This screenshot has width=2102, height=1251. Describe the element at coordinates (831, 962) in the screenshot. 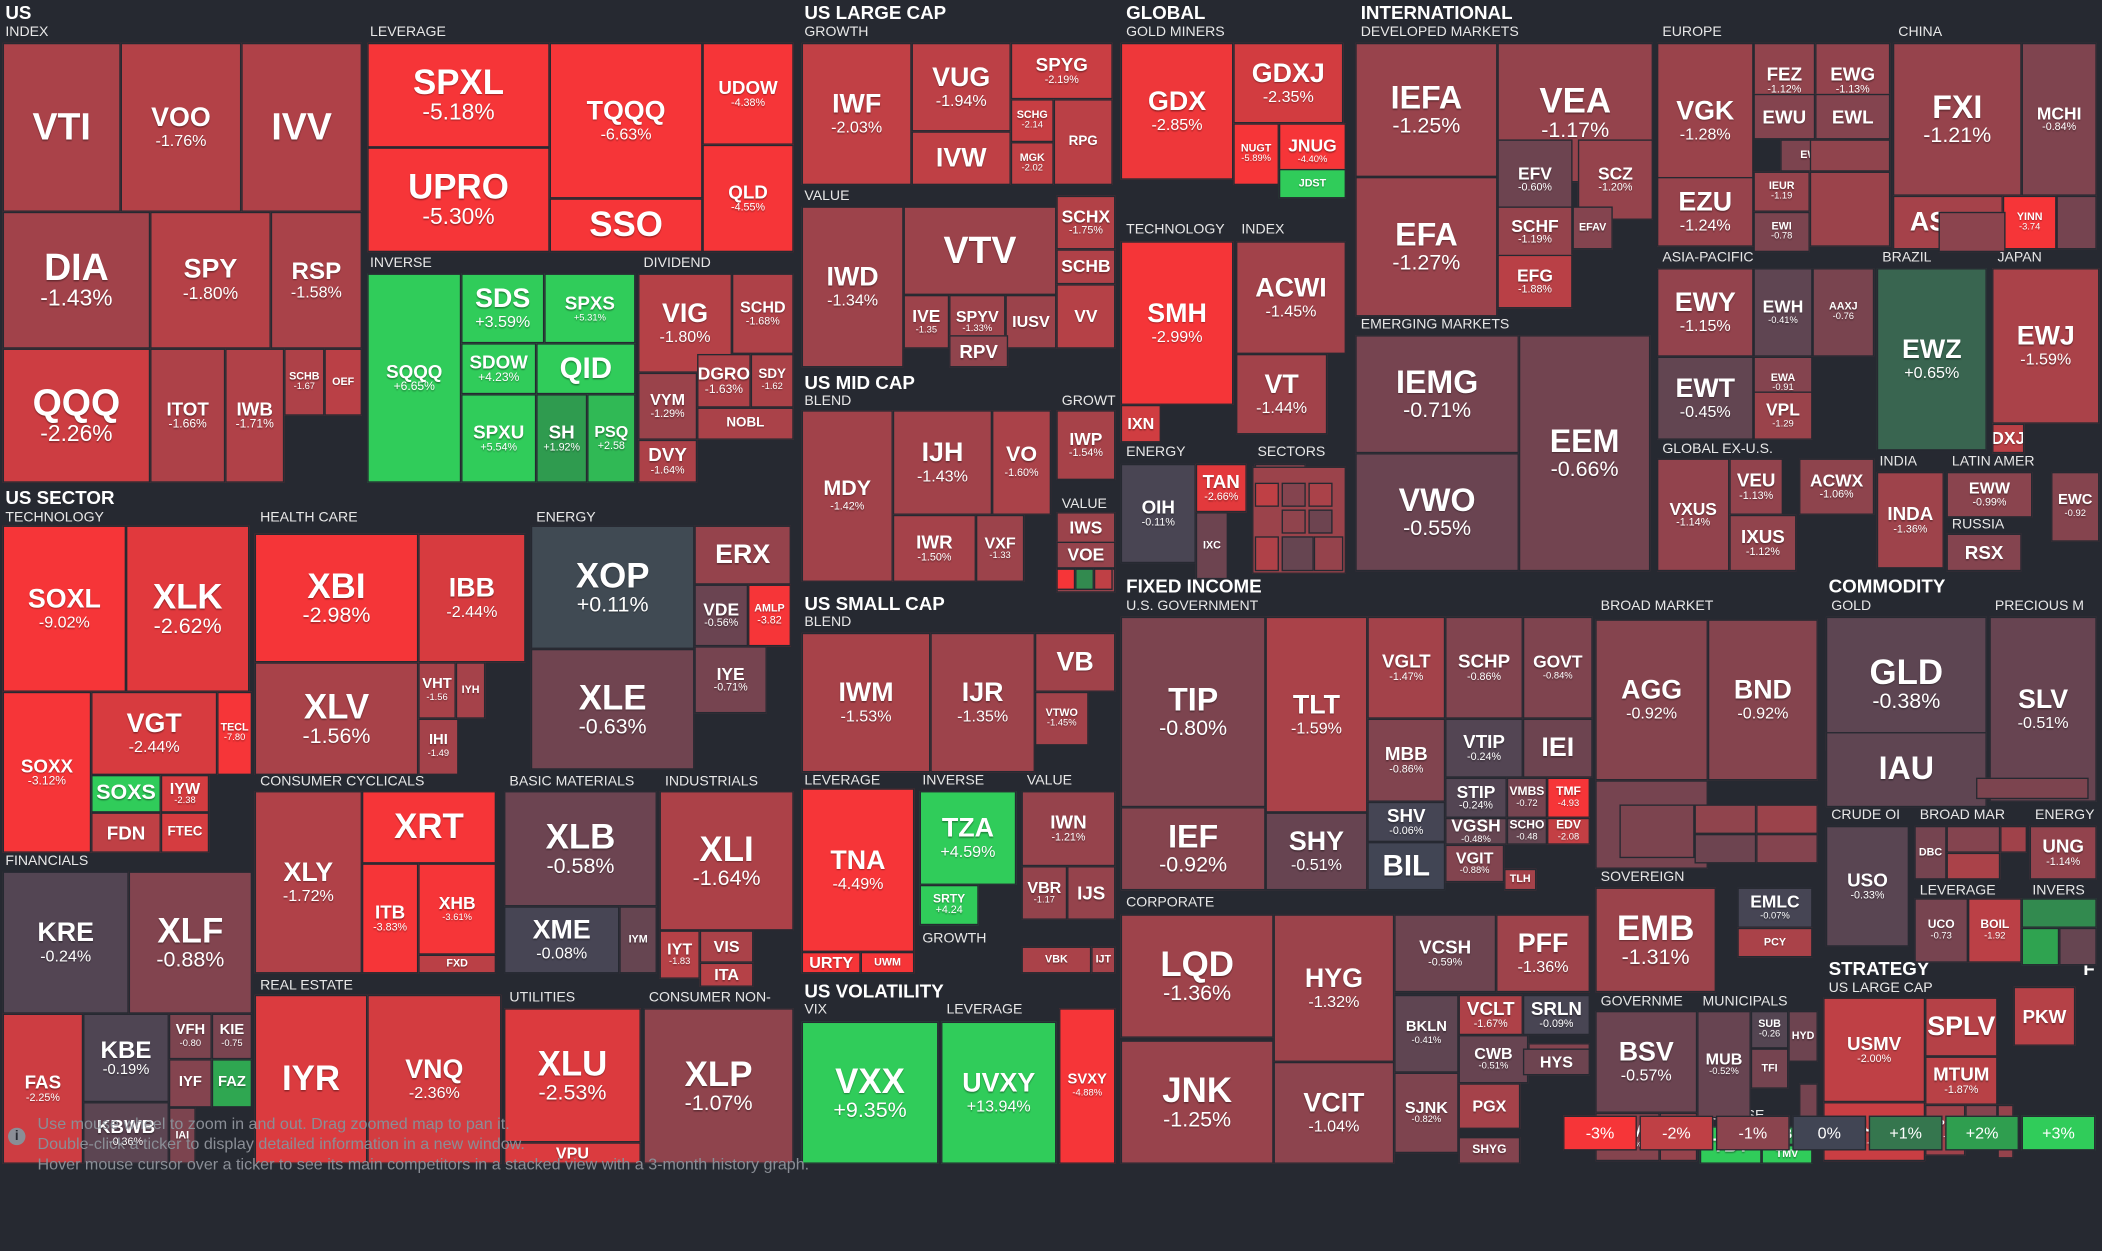

I see `tile-urty: URTY` at that location.